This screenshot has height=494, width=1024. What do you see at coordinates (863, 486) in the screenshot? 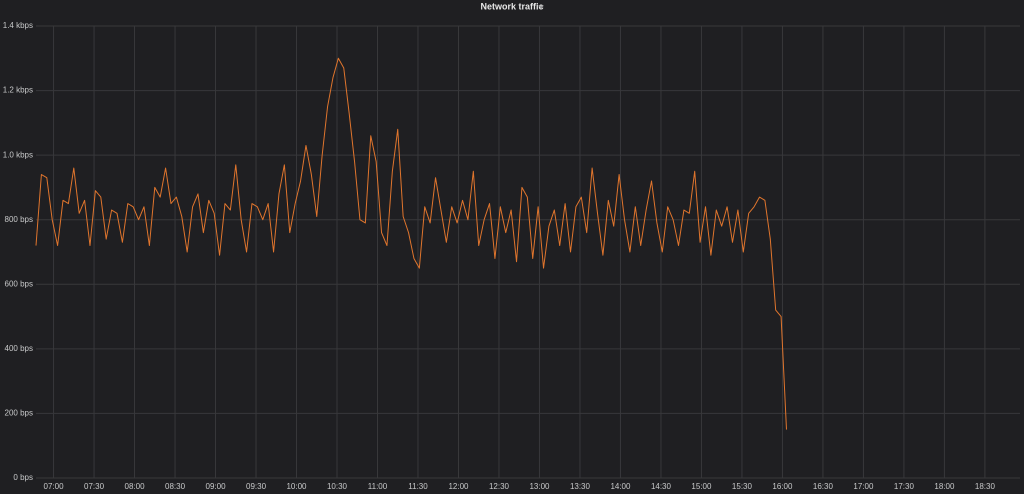
I see `x-tick-label: 17:00` at bounding box center [863, 486].